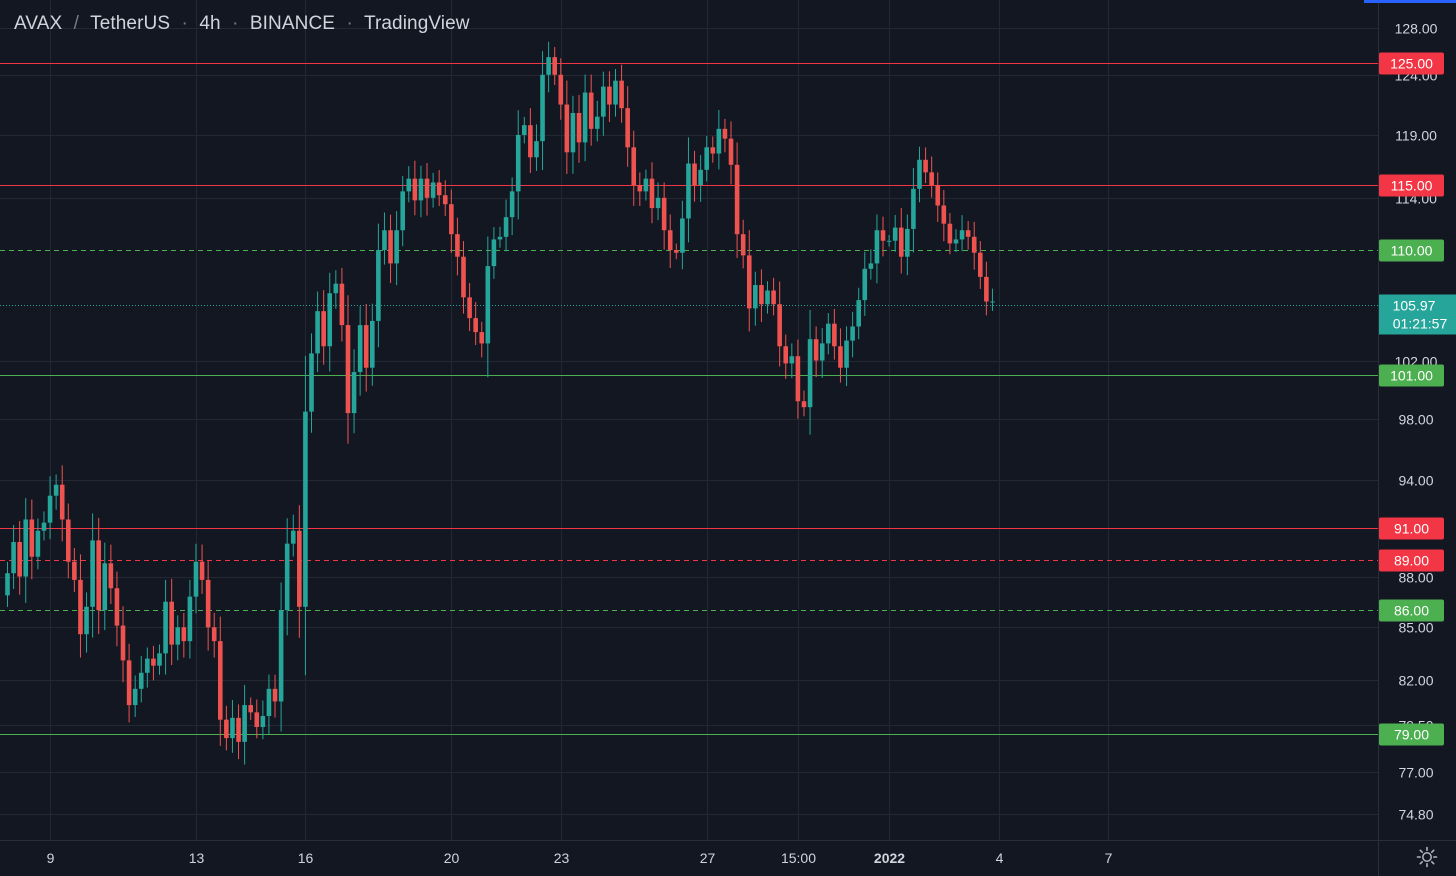  I want to click on settings-gear-icon, so click(1427, 857).